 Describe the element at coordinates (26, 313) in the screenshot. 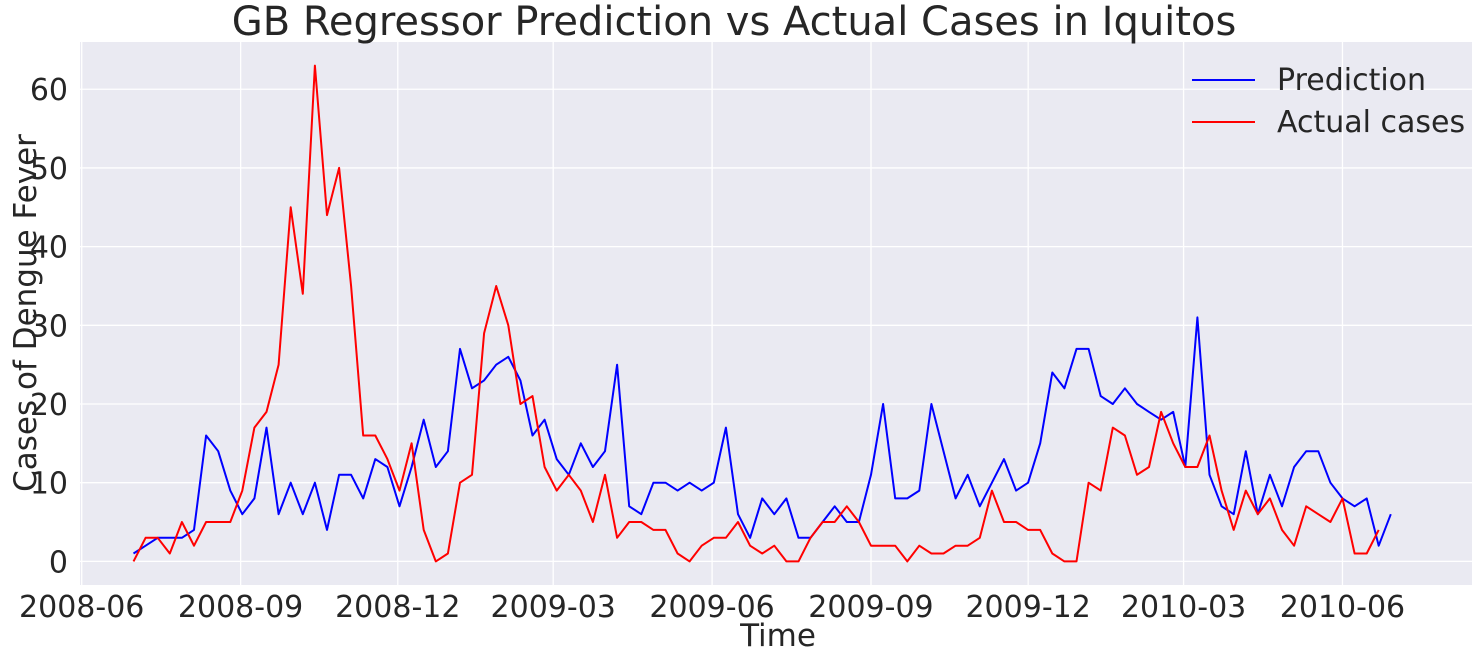

I see `y-axis-label: Cases of Dengue Fever` at that location.